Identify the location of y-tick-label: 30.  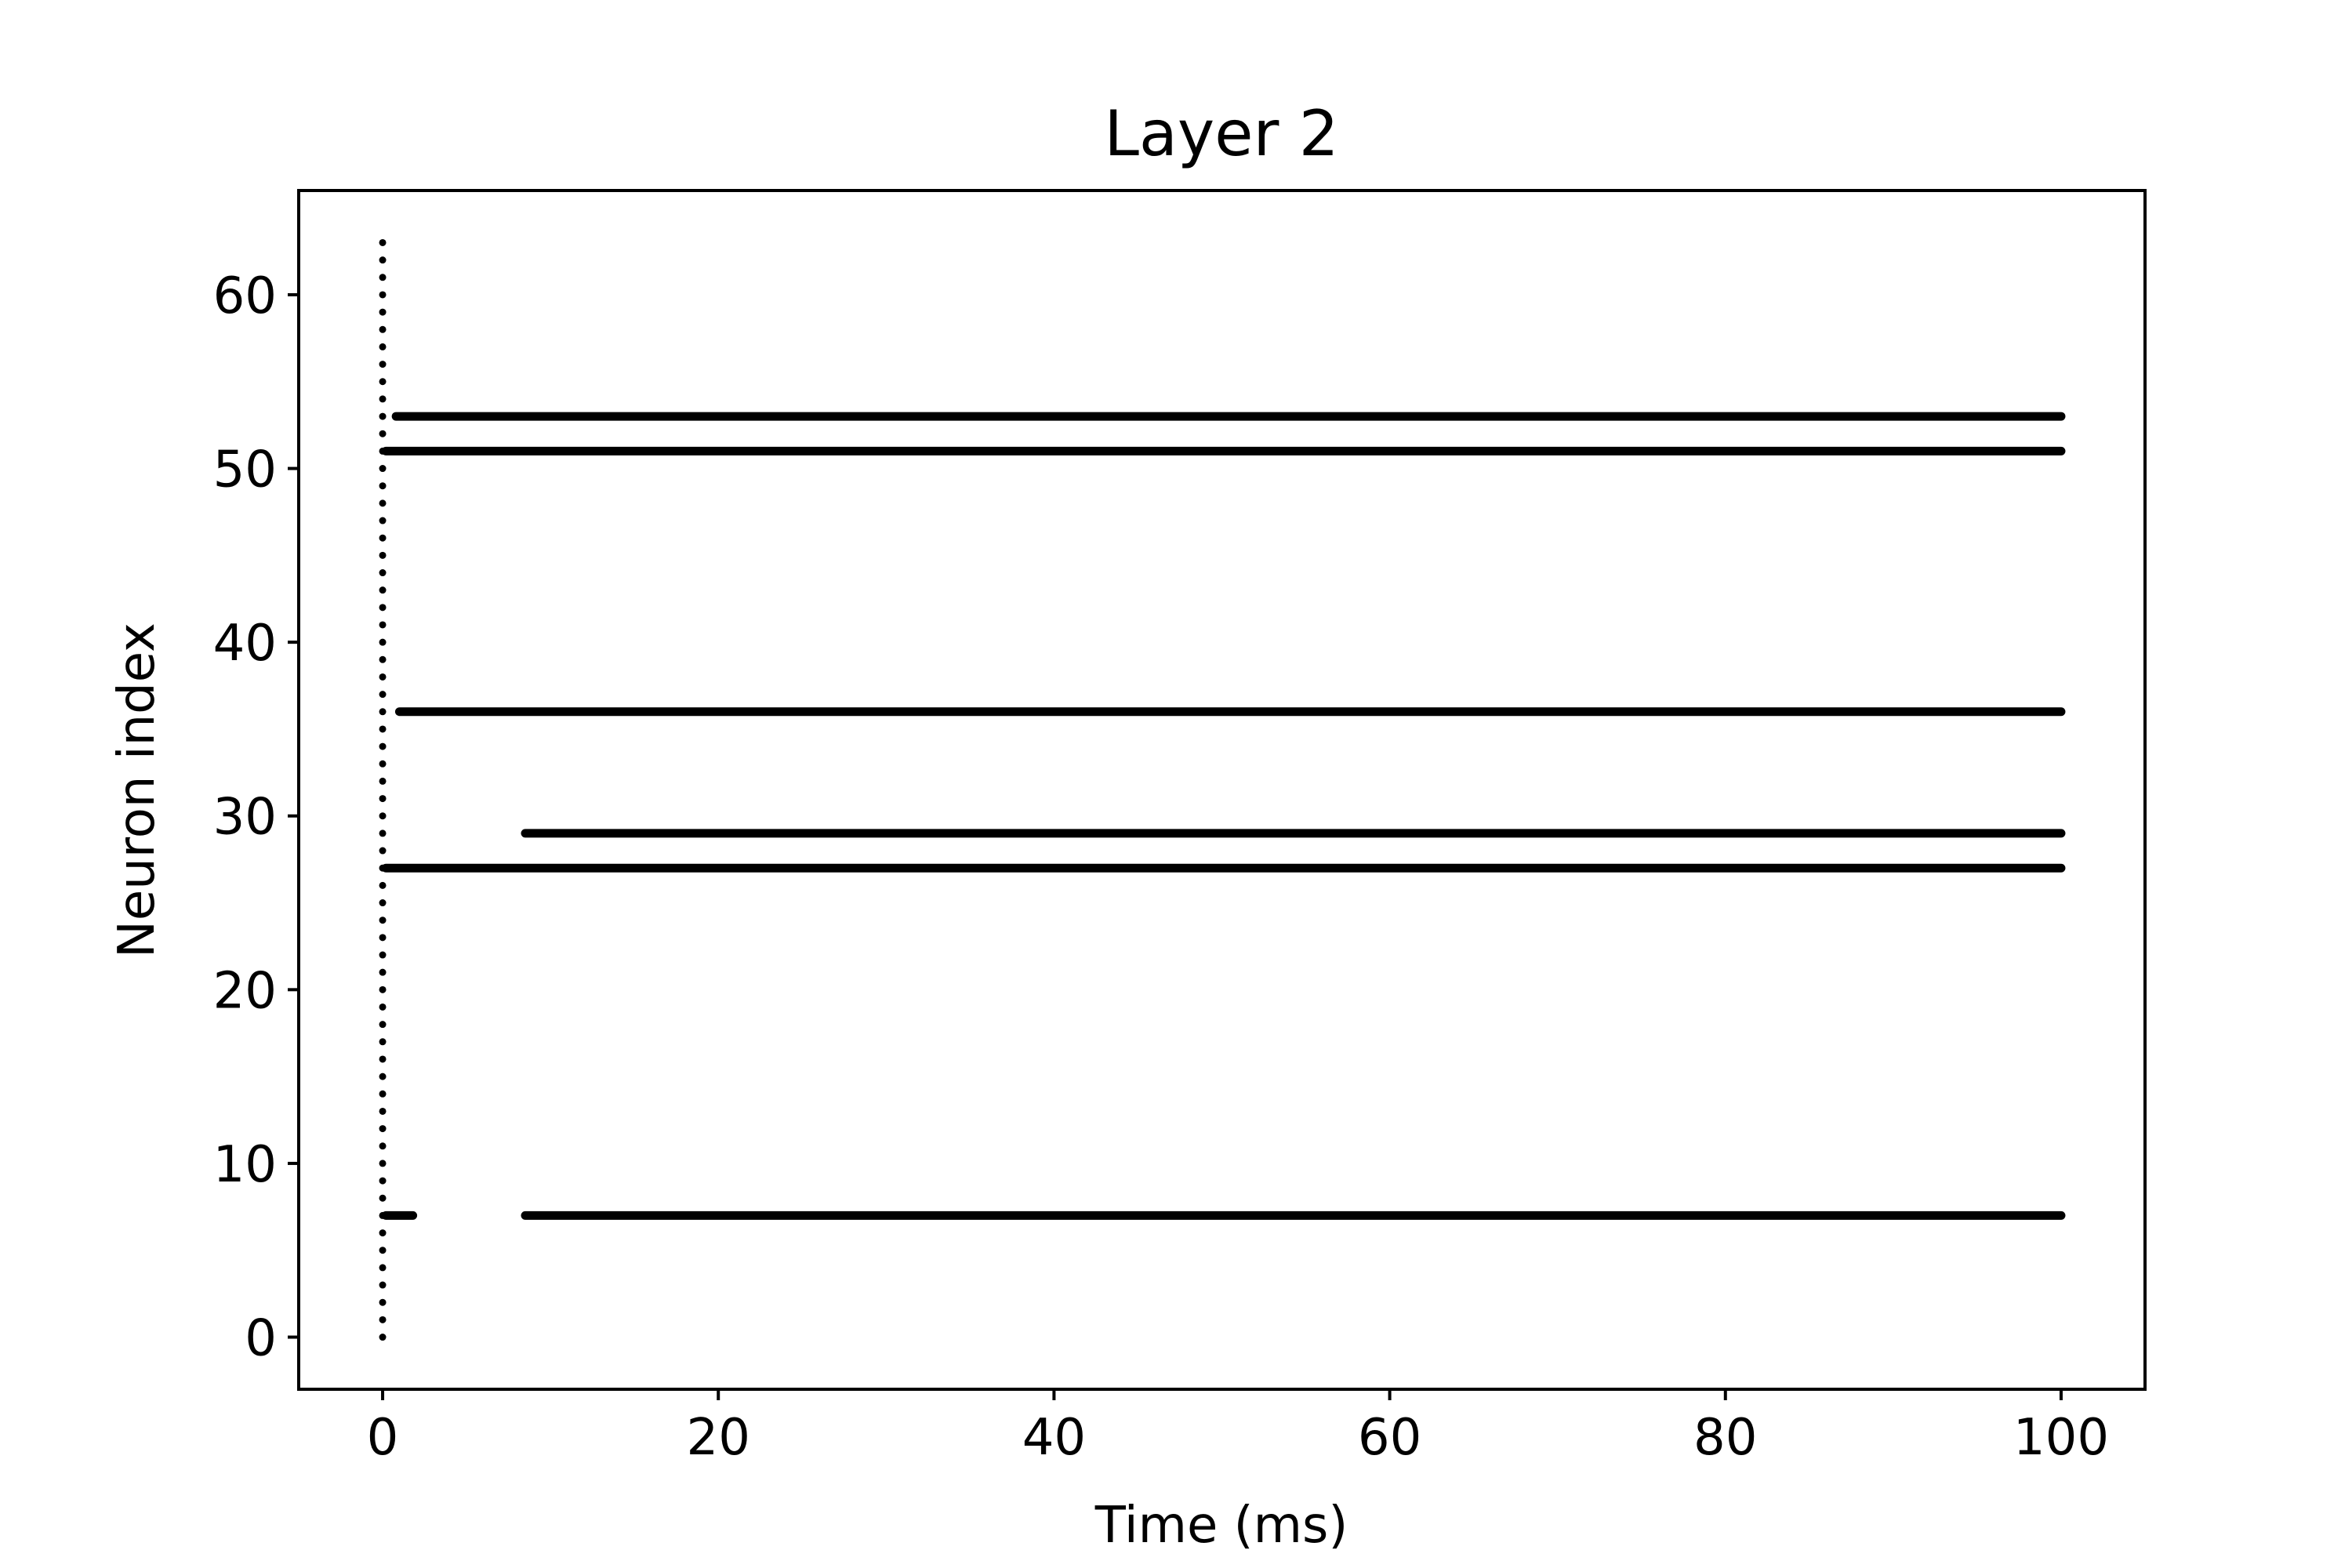
(245, 818).